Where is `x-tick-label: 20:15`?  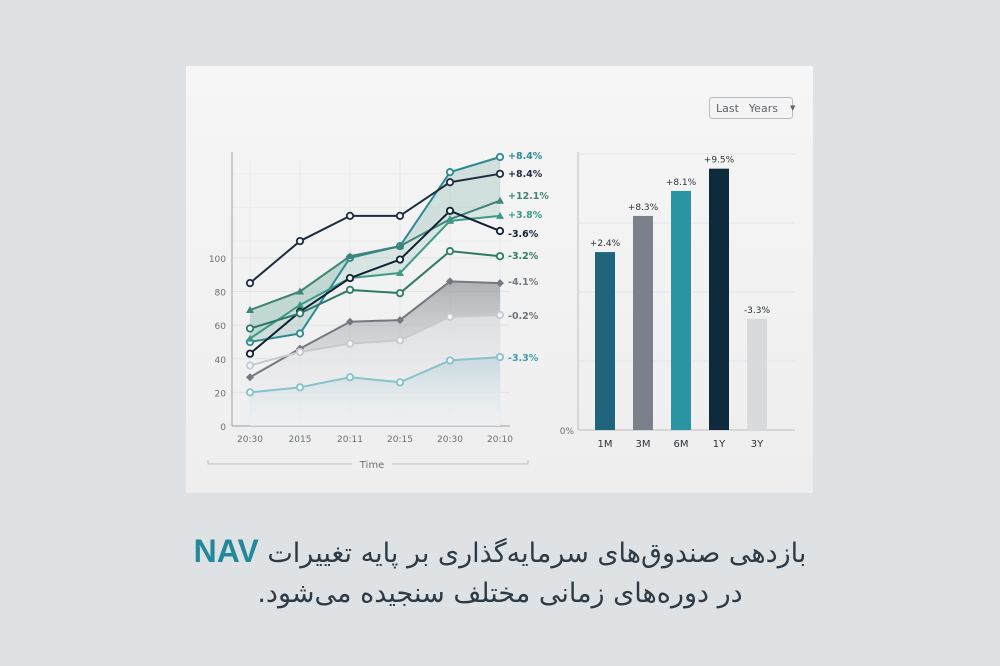
x-tick-label: 20:15 is located at coordinates (400, 440).